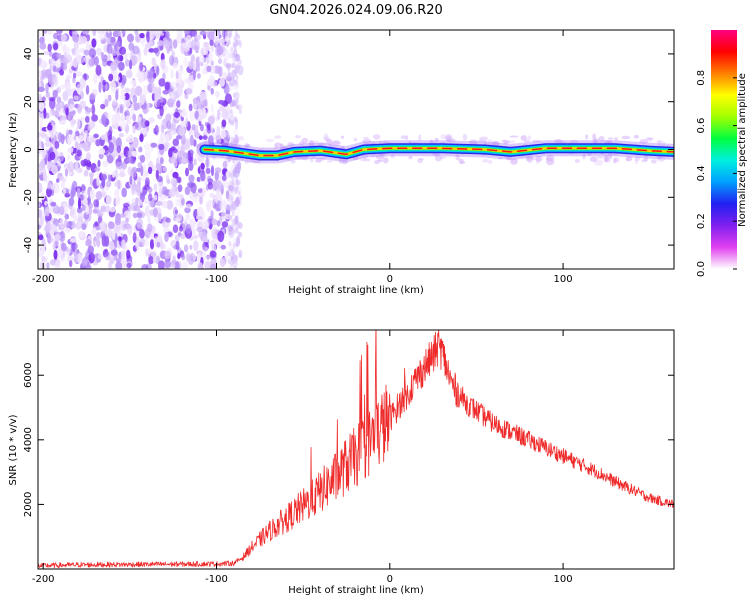 Image resolution: width=750 pixels, height=604 pixels. Describe the element at coordinates (742, 150) in the screenshot. I see `colorbar-label: Normalized spectral amplitude` at that location.